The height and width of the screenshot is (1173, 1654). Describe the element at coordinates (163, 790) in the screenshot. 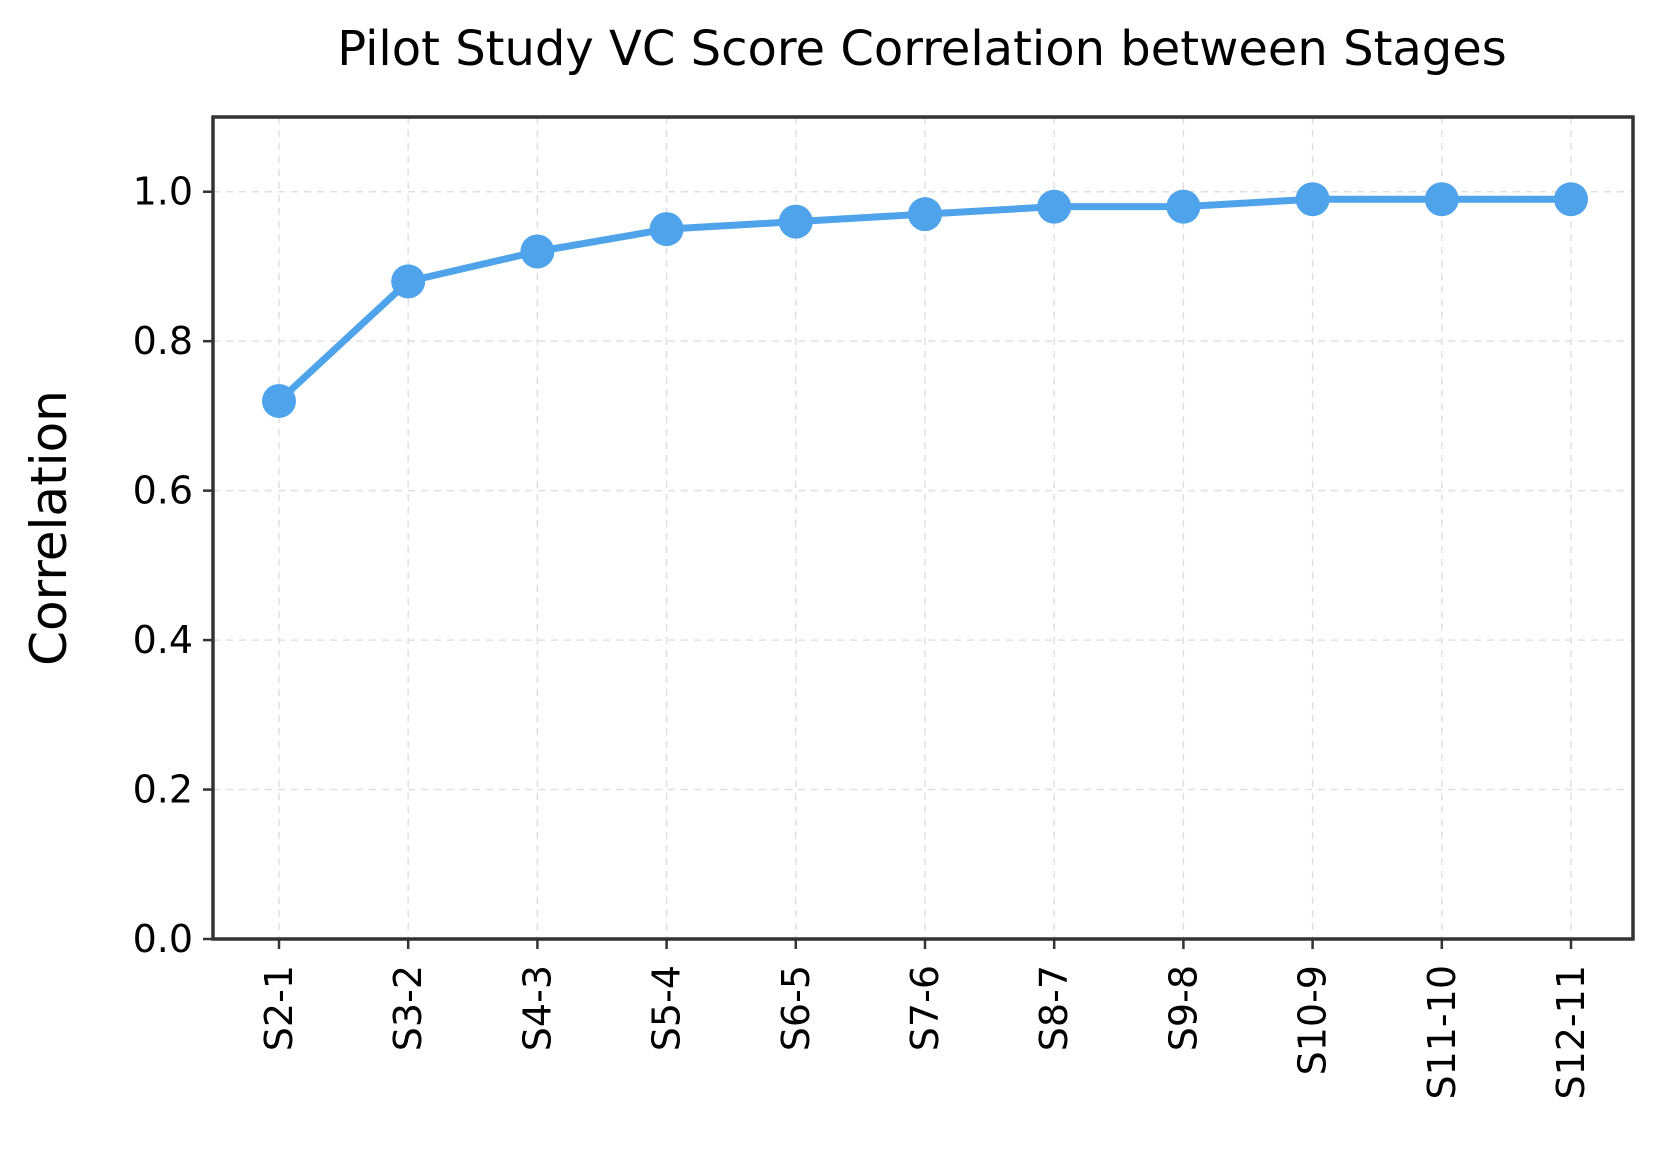

I see `y-tick-label: 0.2` at that location.